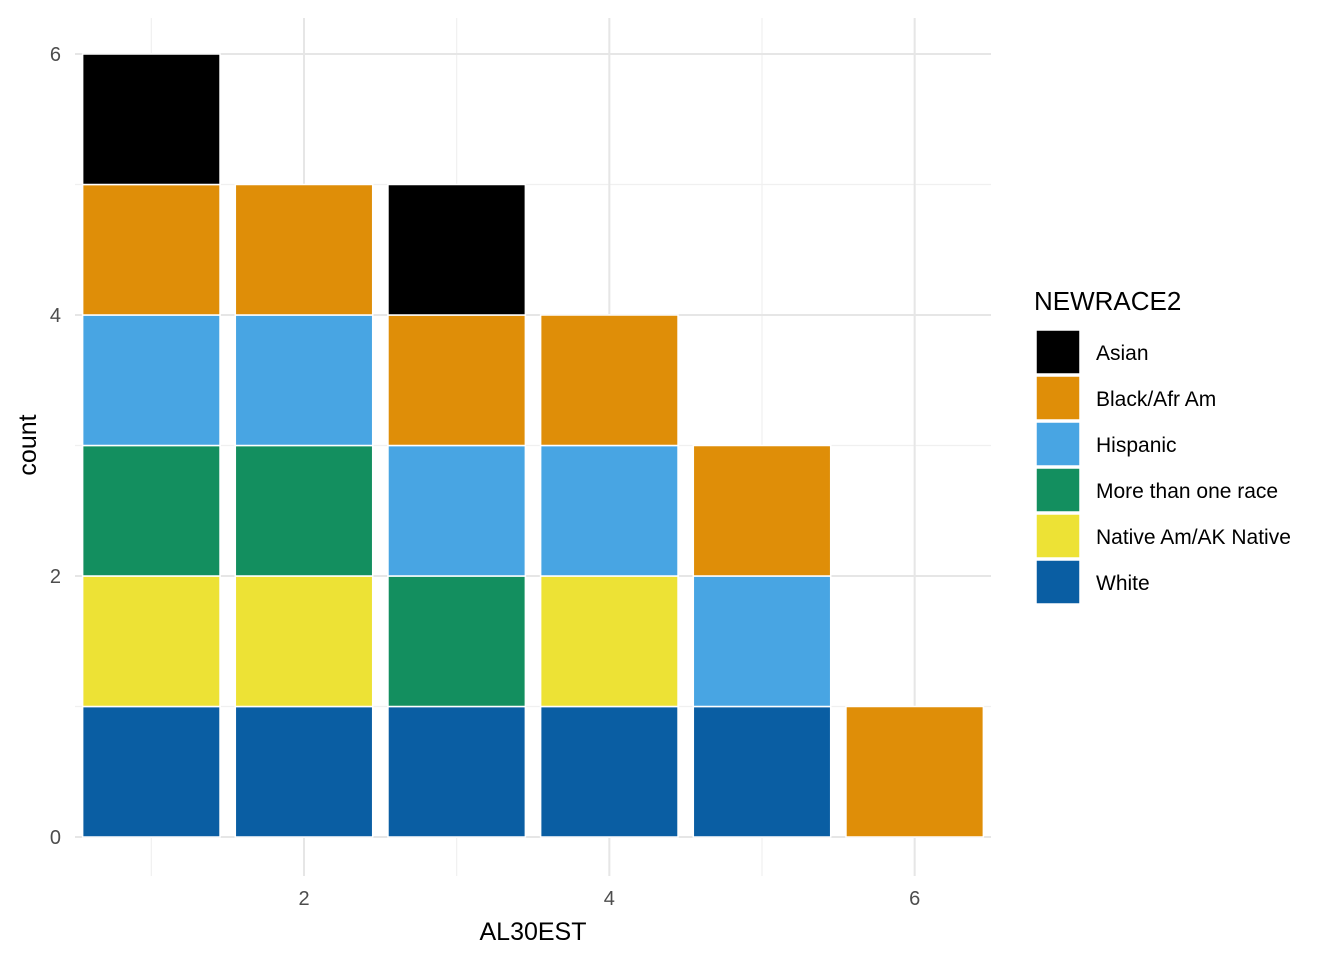  Describe the element at coordinates (55, 577) in the screenshot. I see `y-tick-label: 2` at that location.